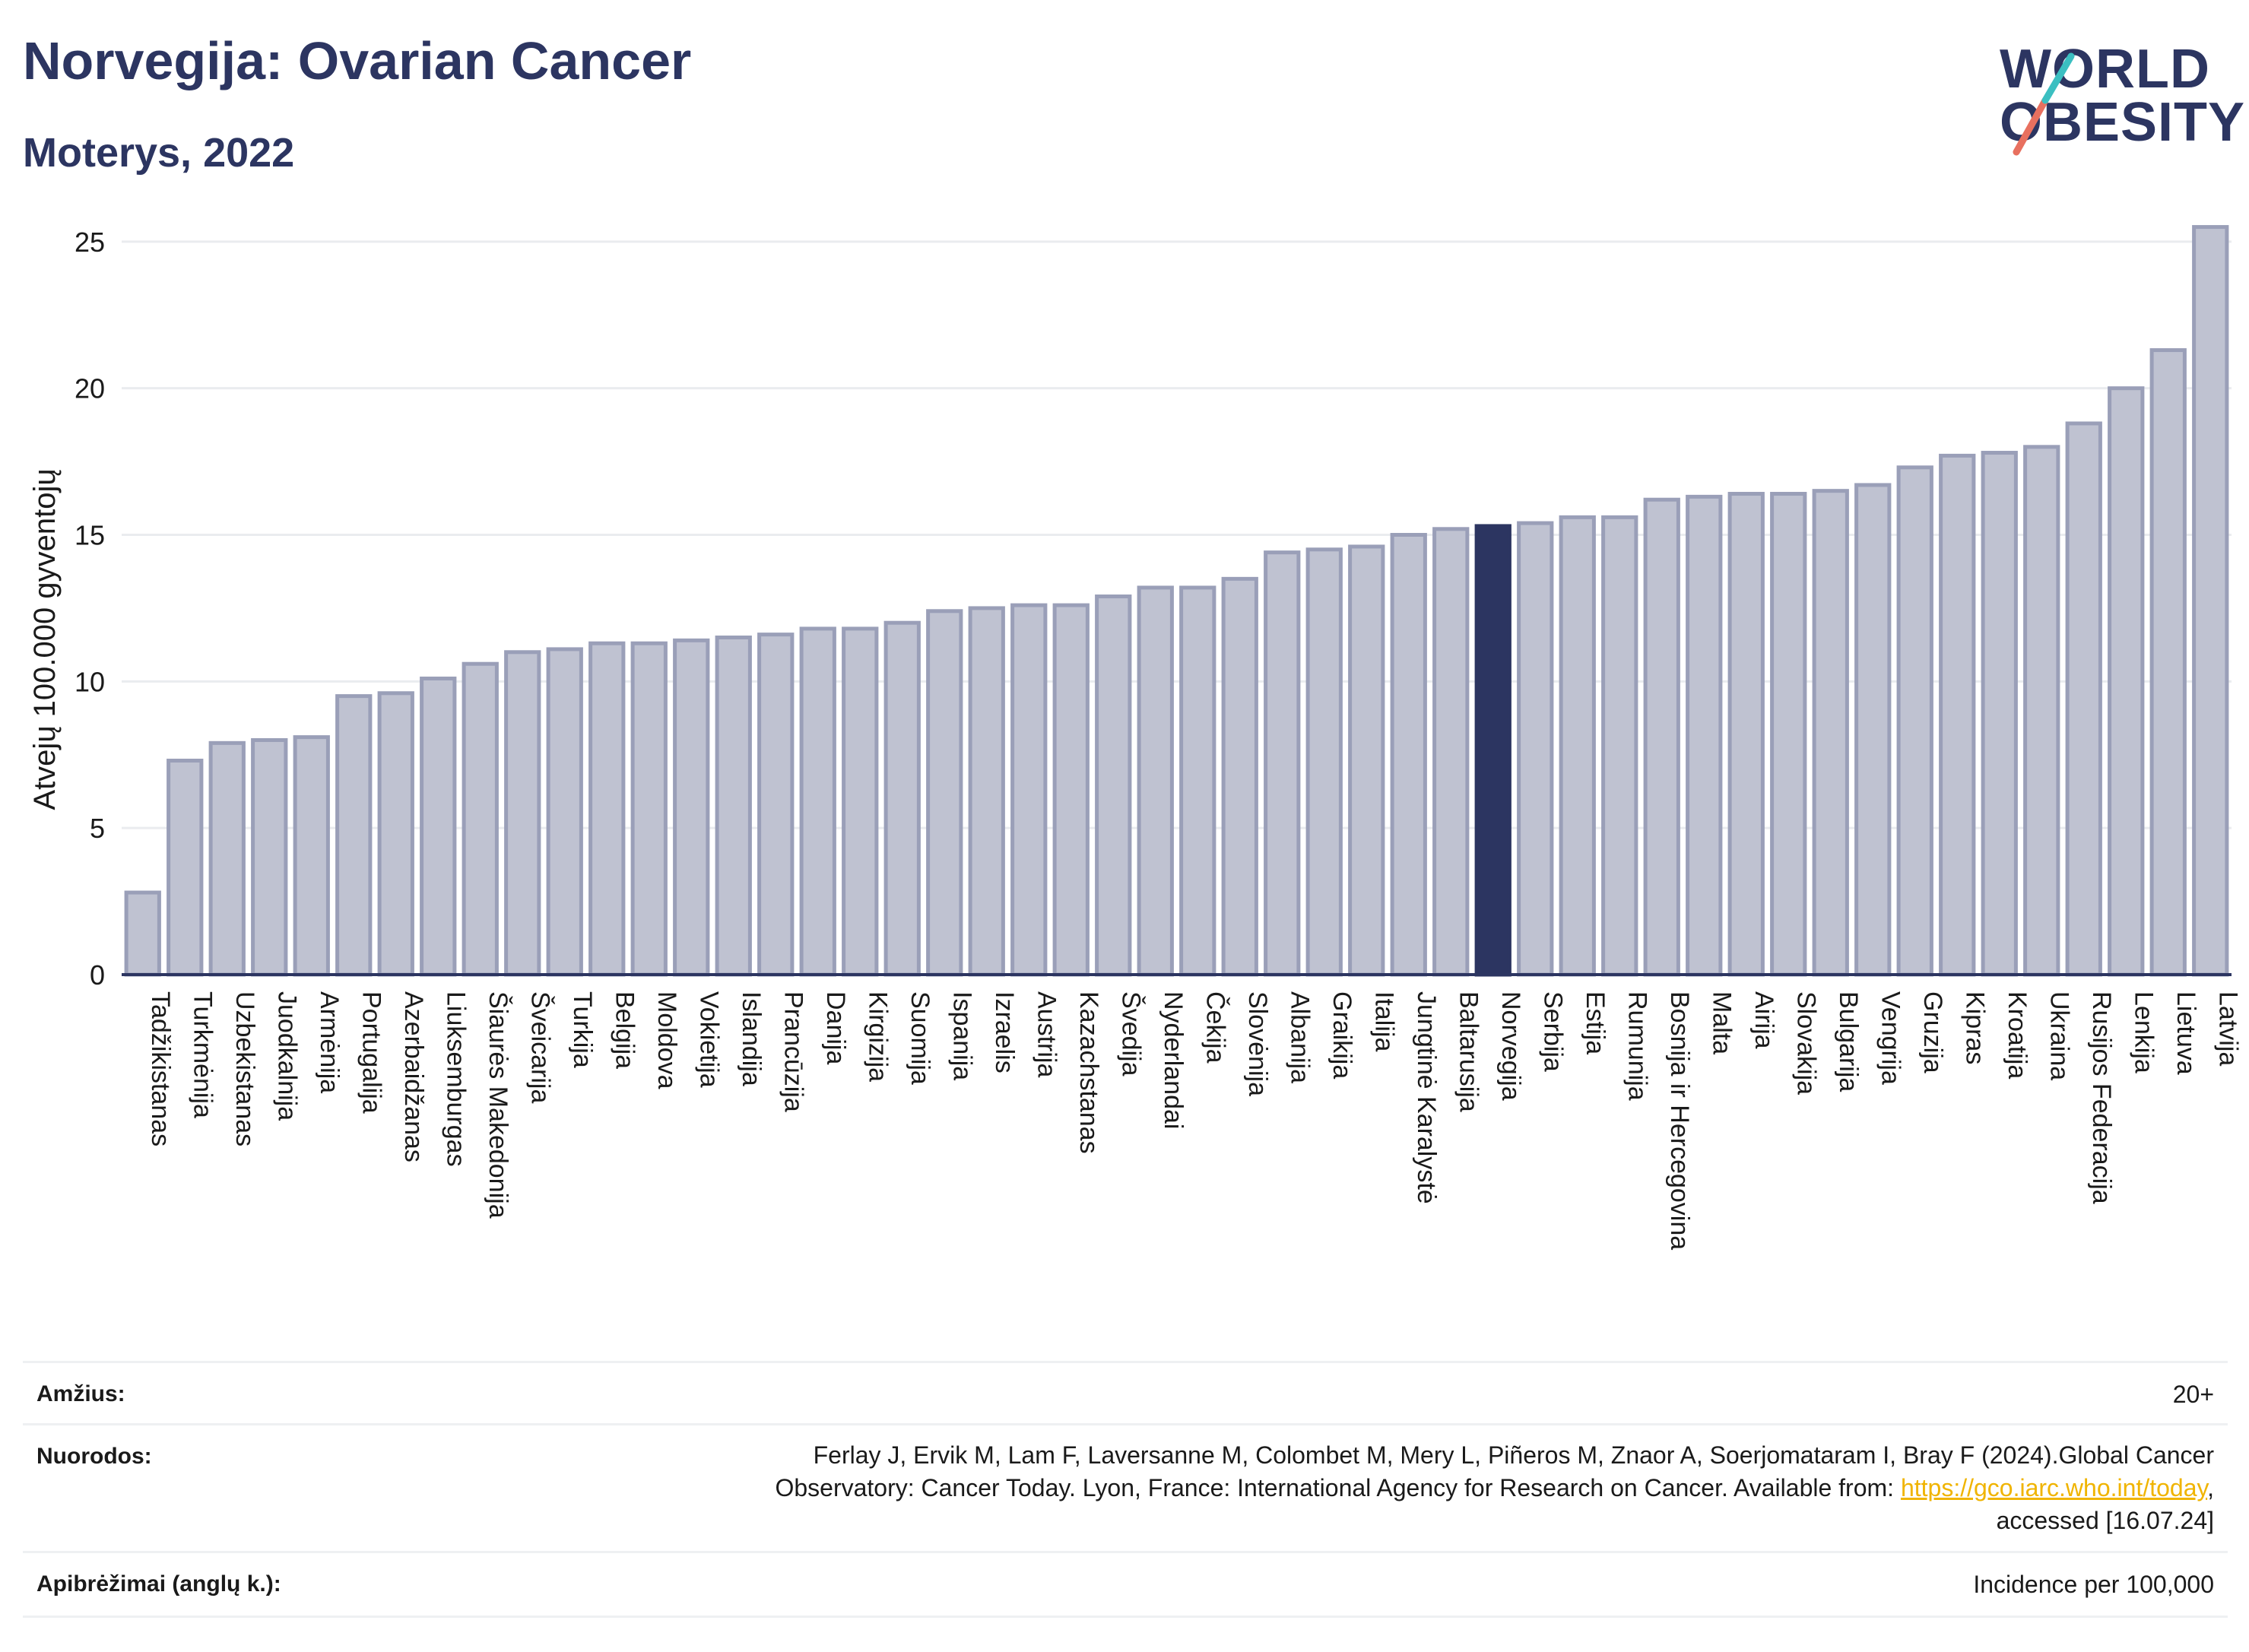 The image size is (2249, 1652). What do you see at coordinates (90, 681) in the screenshot?
I see `y-tick-label: 10` at bounding box center [90, 681].